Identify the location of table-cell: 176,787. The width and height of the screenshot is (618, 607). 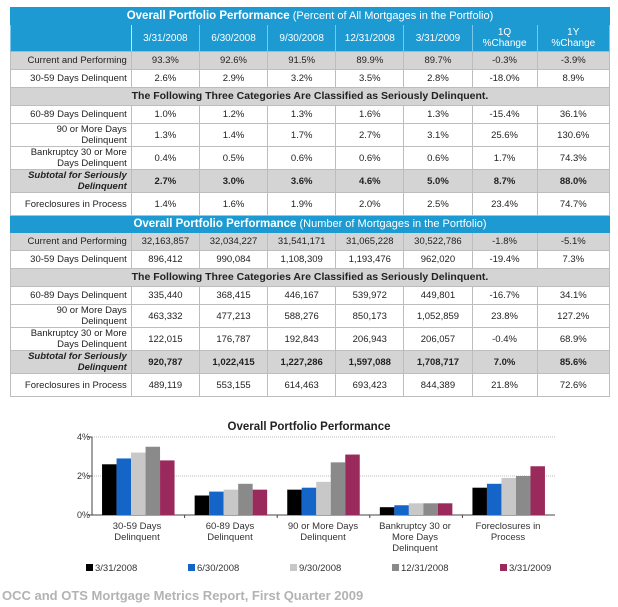
(233, 339).